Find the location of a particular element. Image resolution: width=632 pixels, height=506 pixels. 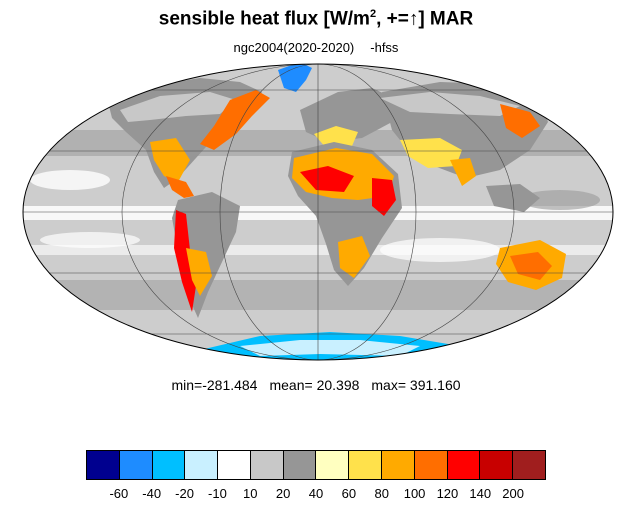

japan-kuroshio is located at coordinates (520, 121).